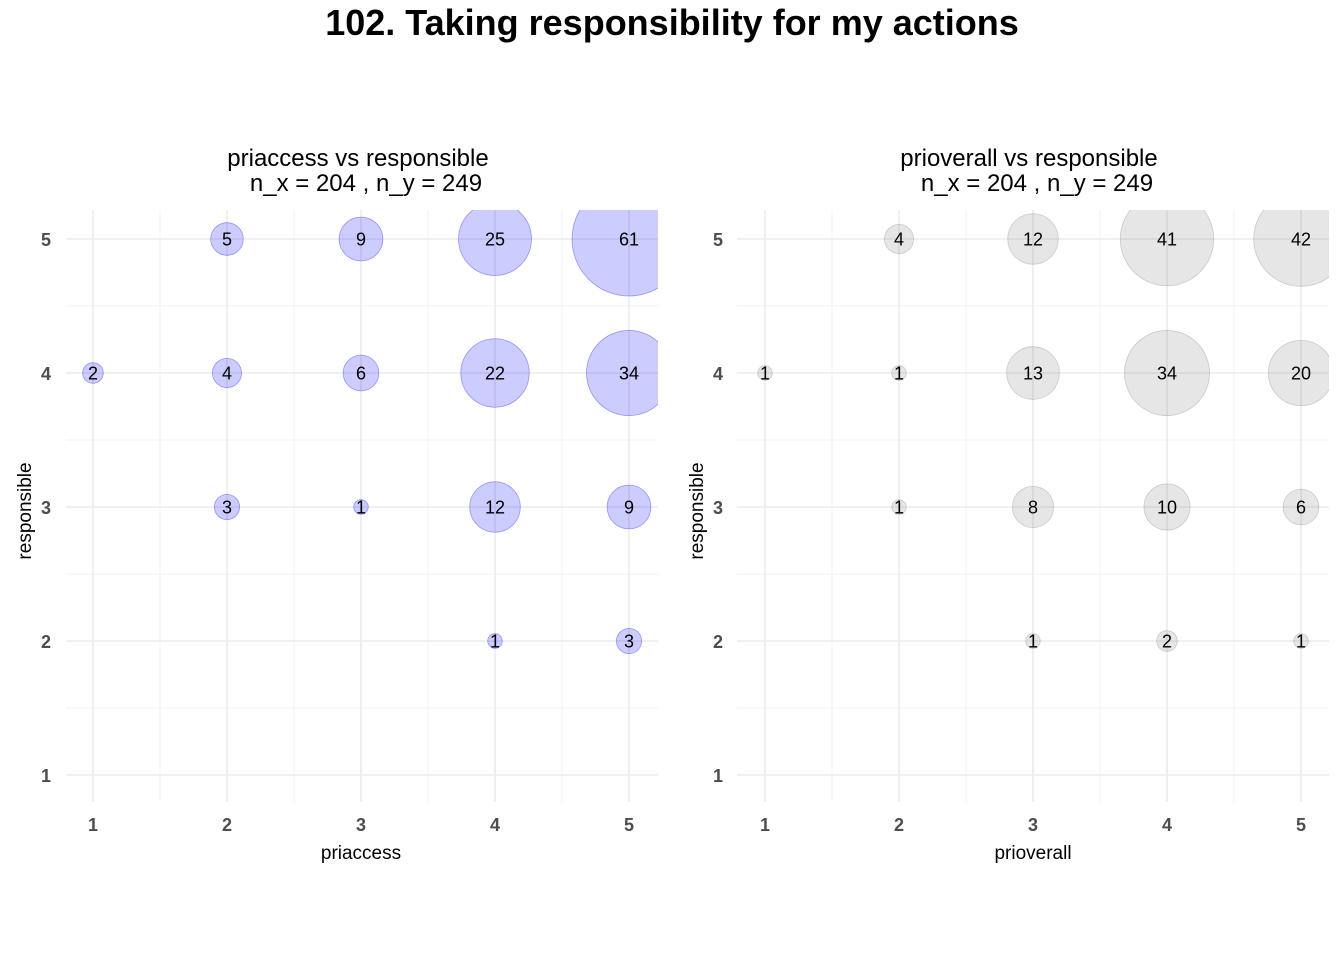  I want to click on bubble-count-label: 42, so click(1301, 240).